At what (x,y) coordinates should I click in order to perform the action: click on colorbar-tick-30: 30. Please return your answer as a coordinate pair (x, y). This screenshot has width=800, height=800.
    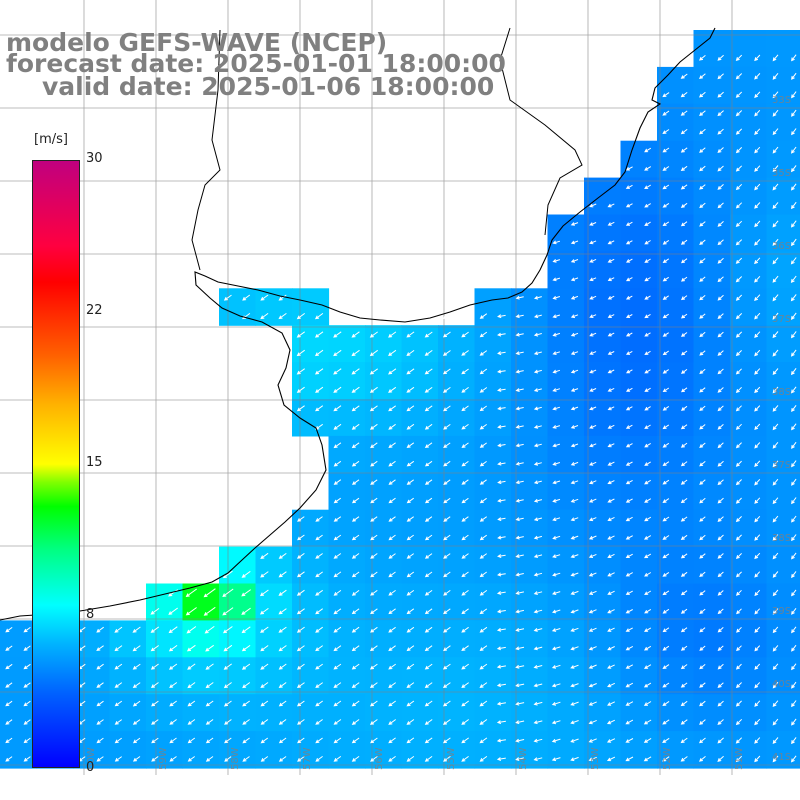
    Looking at the image, I should click on (94, 158).